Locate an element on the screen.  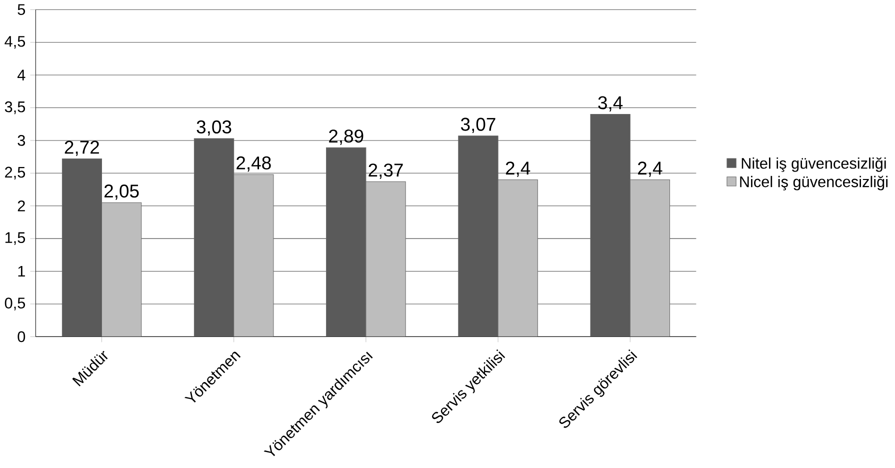
data-label: 2,05 is located at coordinates (121, 192).